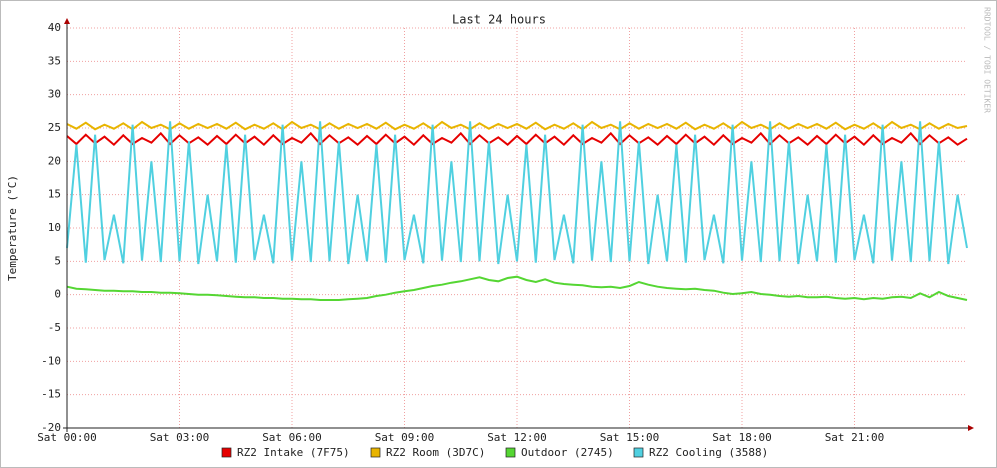  I want to click on x-tick-label: Sat 21:00, so click(855, 437).